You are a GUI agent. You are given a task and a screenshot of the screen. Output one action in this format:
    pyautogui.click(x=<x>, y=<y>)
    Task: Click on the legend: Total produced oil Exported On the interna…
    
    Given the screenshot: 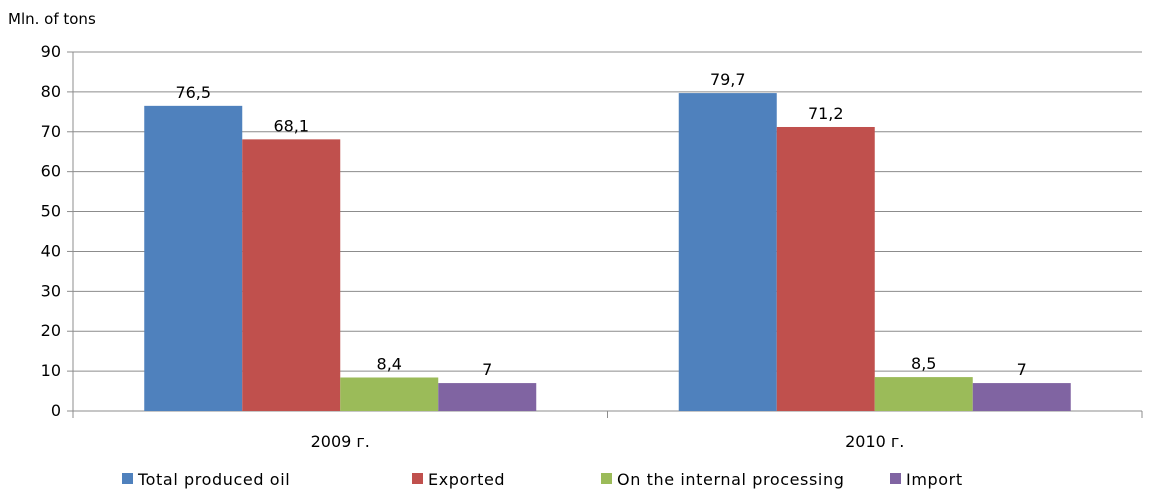 What is the action you would take?
    pyautogui.click(x=542, y=479)
    